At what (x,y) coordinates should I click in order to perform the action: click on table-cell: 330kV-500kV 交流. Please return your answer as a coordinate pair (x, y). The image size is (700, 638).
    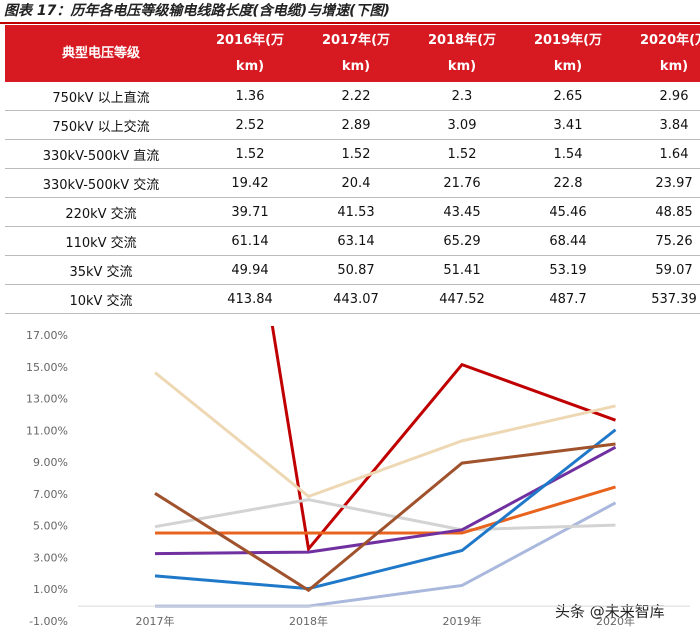
    Looking at the image, I should click on (101, 183).